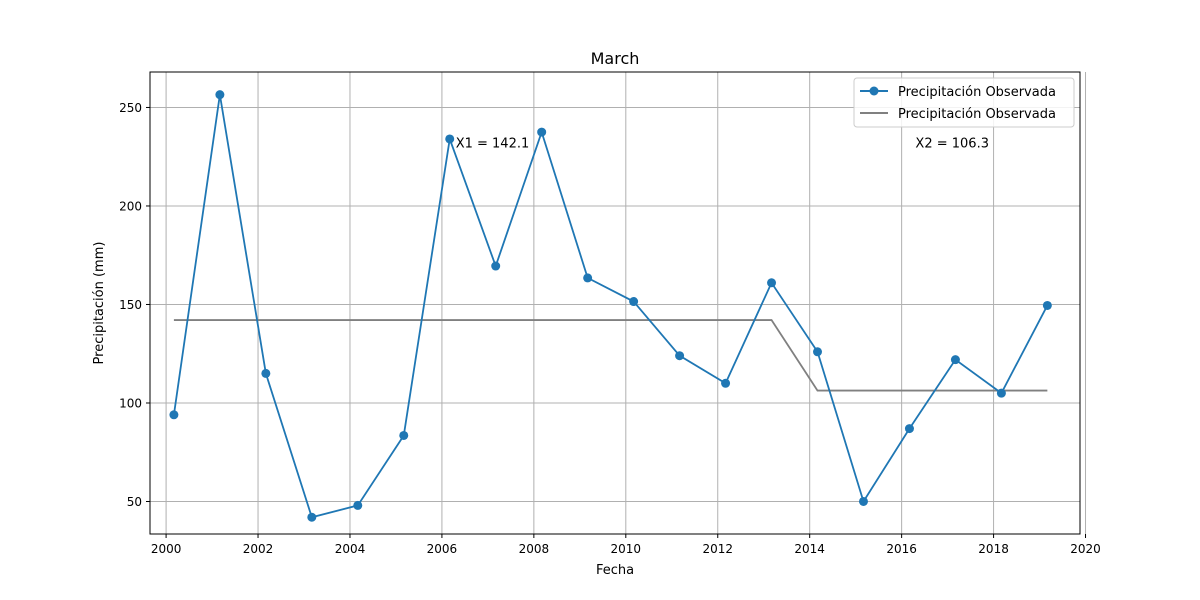 The height and width of the screenshot is (600, 1200). Describe the element at coordinates (977, 92) in the screenshot. I see `legend-label-observed: Precipitación Observada` at that location.